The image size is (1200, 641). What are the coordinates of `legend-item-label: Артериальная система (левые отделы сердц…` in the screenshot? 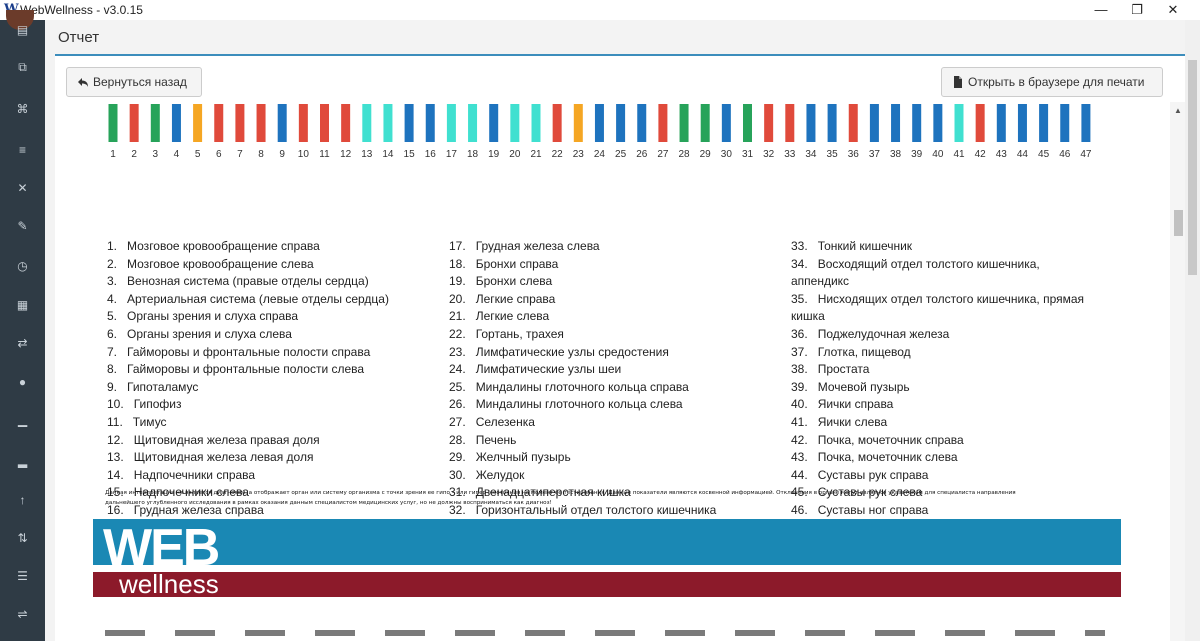 It's located at (258, 298).